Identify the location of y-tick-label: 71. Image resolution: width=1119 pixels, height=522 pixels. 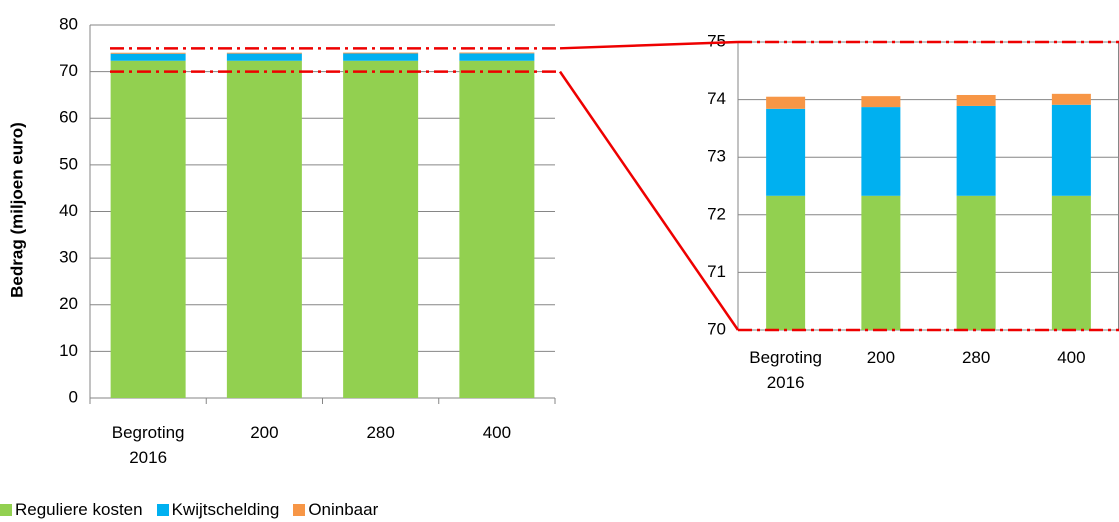
(716, 271).